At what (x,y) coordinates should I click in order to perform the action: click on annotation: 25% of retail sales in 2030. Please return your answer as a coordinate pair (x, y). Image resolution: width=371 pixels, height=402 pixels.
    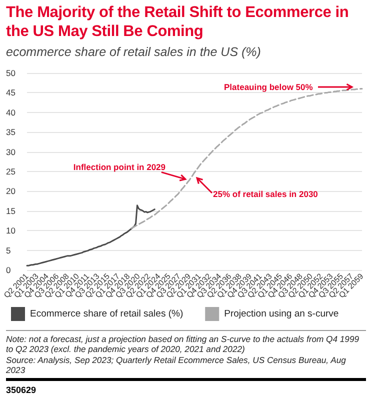
    Looking at the image, I should click on (265, 194).